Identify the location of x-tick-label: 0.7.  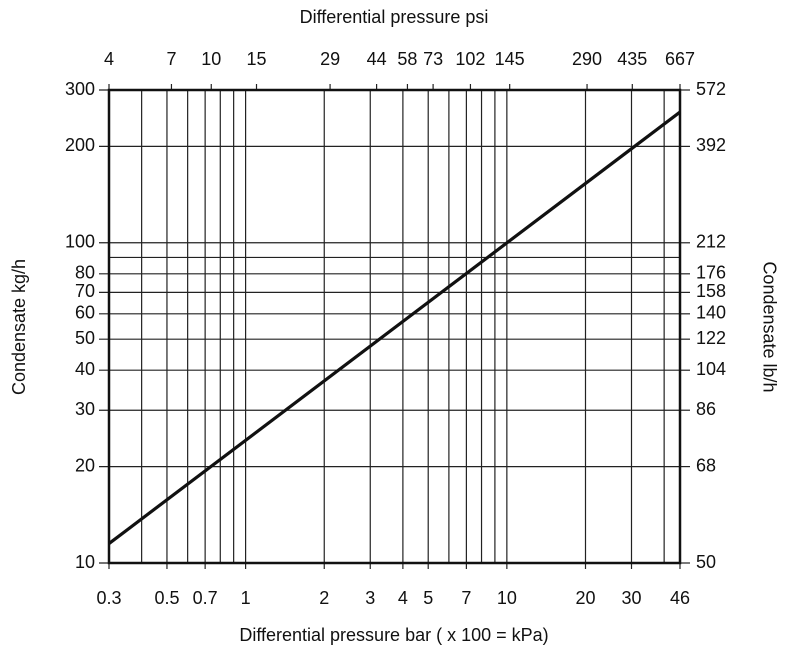
(205, 598).